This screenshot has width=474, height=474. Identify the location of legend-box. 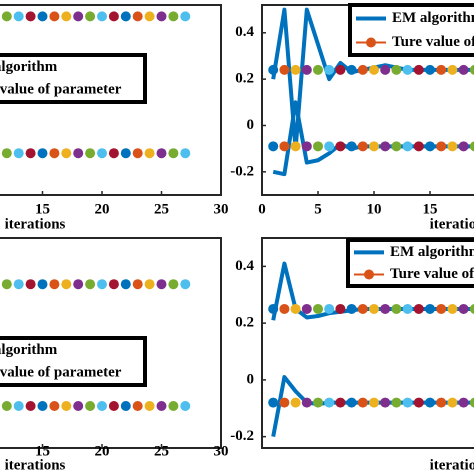
(73, 361).